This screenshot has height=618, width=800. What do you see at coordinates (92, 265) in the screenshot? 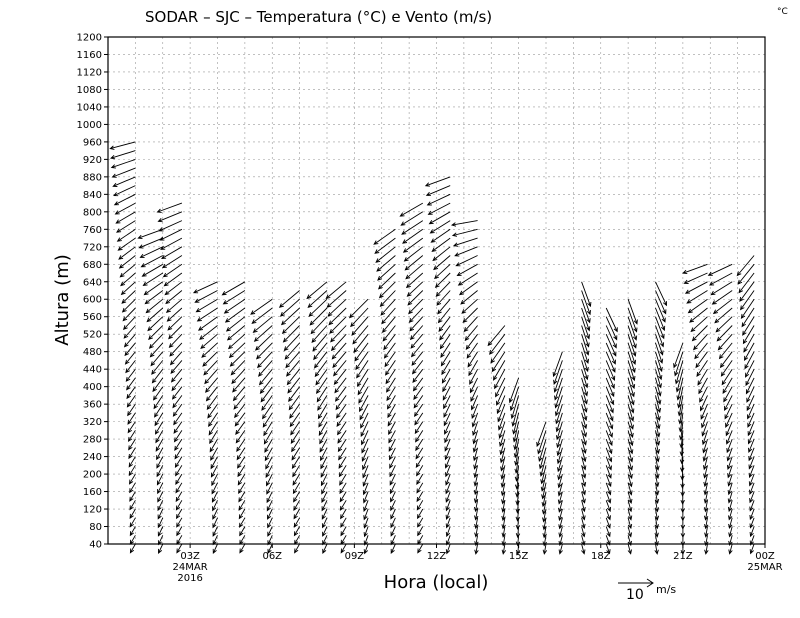
I see `y-tick-label: 680` at bounding box center [92, 265].